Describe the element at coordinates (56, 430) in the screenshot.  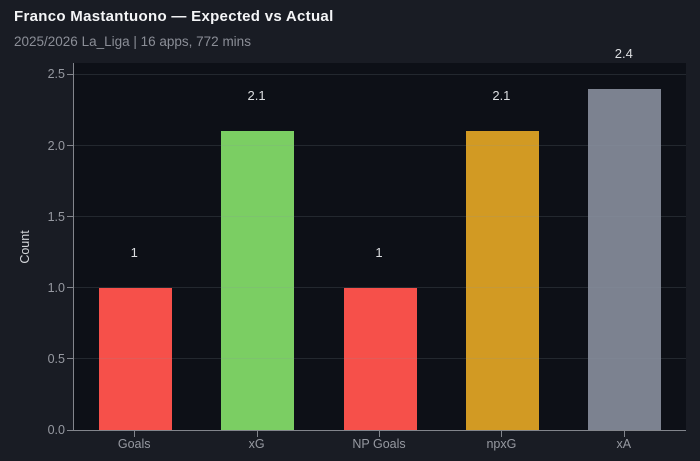
I see `y-tick-label-0.0: 0.0` at that location.